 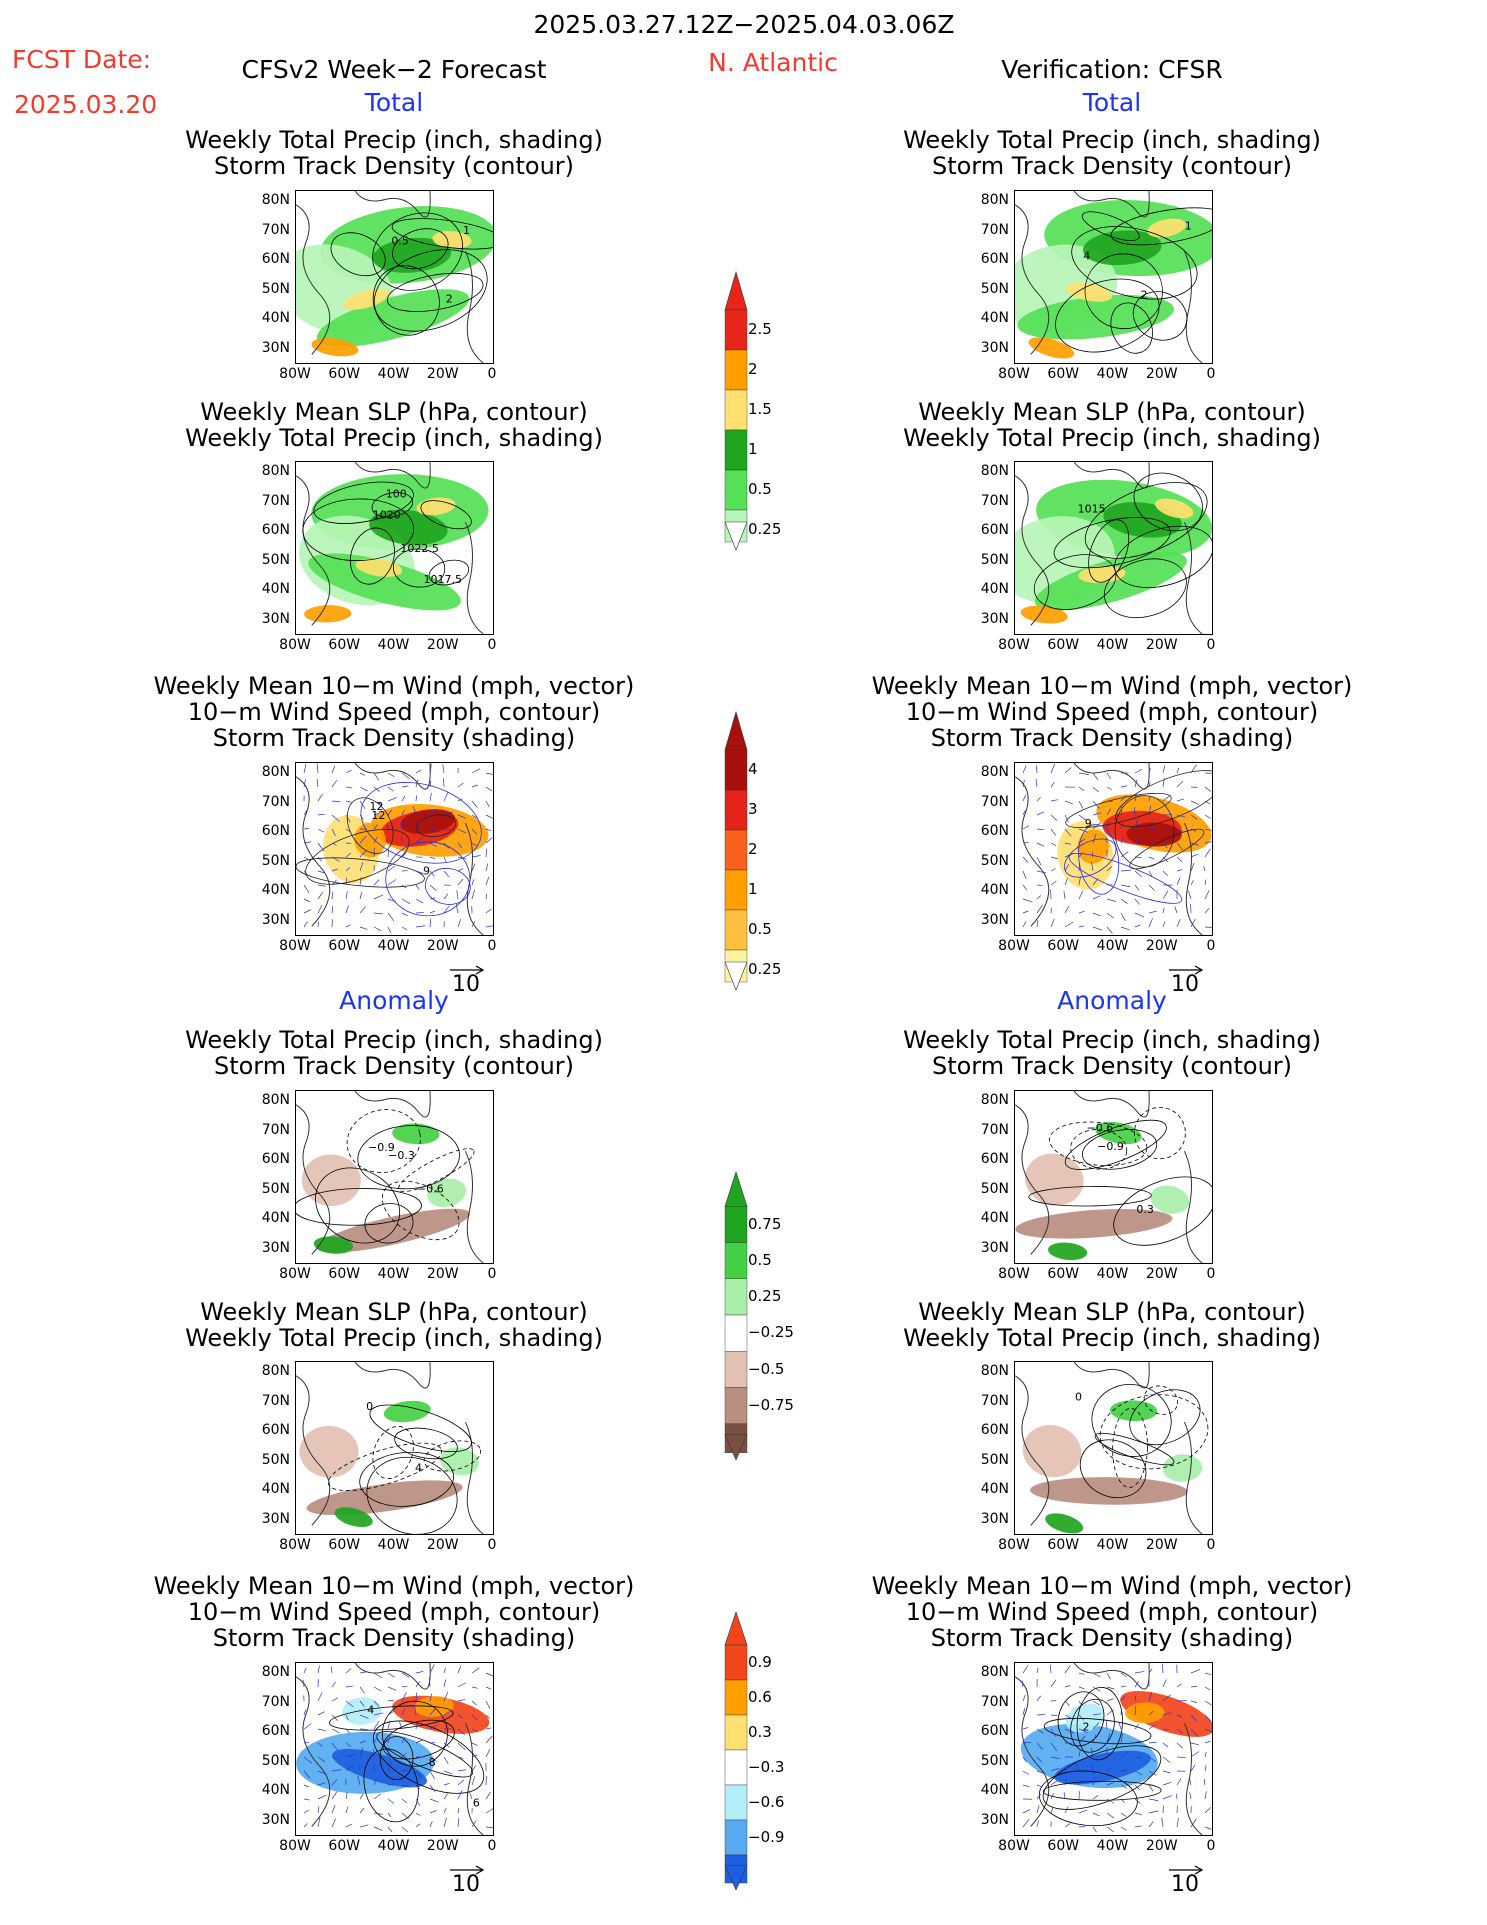 I want to click on contour-label: 6, so click(x=476, y=1802).